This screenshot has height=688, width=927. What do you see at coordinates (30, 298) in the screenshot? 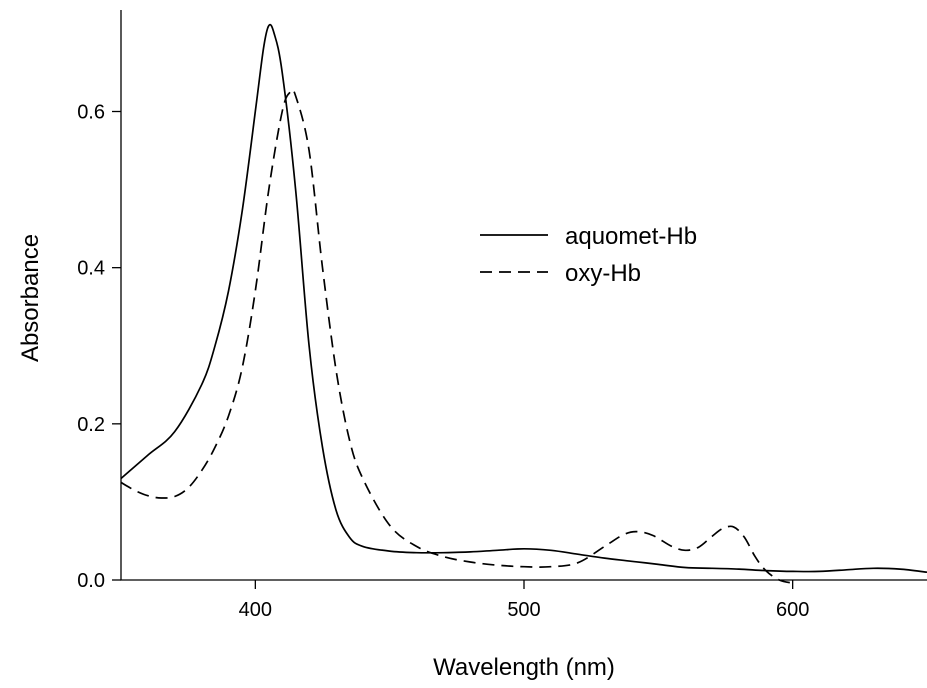
I see `y-axis-title: Absorbance` at bounding box center [30, 298].